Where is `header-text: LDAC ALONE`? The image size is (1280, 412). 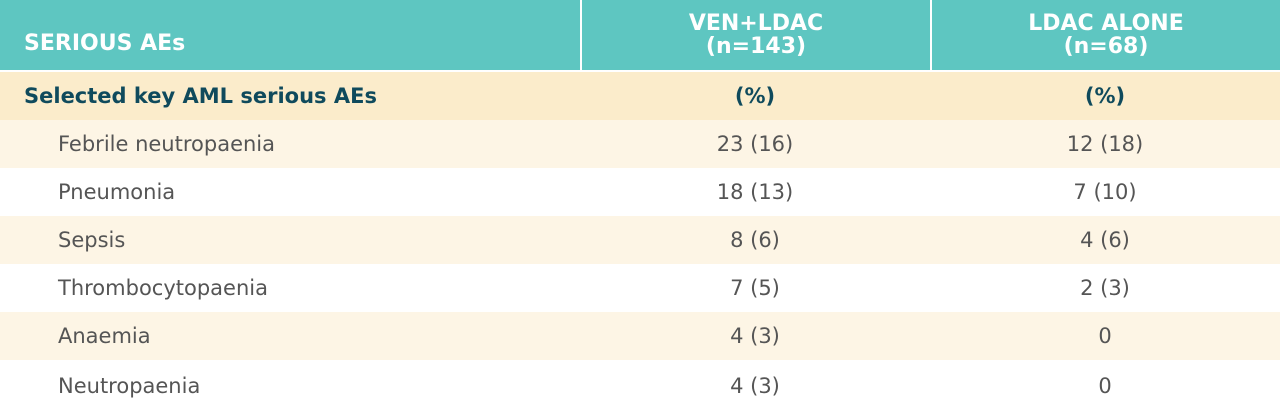
header-text: LDAC ALONE is located at coordinates (1106, 23).